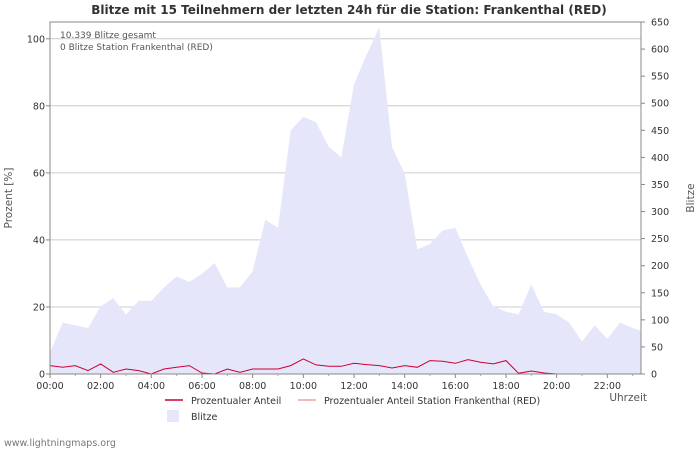 This screenshot has height=450, width=700. I want to click on y-axis-left-label: Prozent [%], so click(9, 198).